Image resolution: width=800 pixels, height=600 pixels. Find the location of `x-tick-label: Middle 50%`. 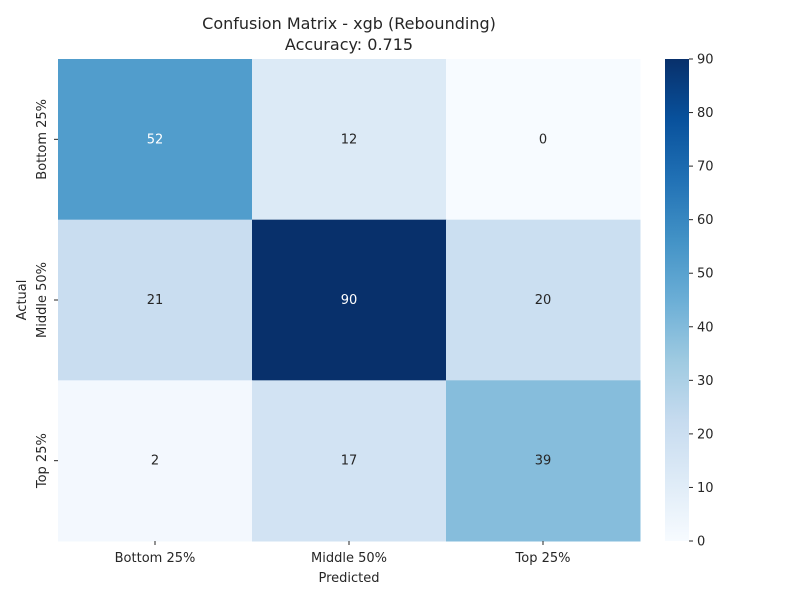

x-tick-label: Middle 50% is located at coordinates (349, 558).